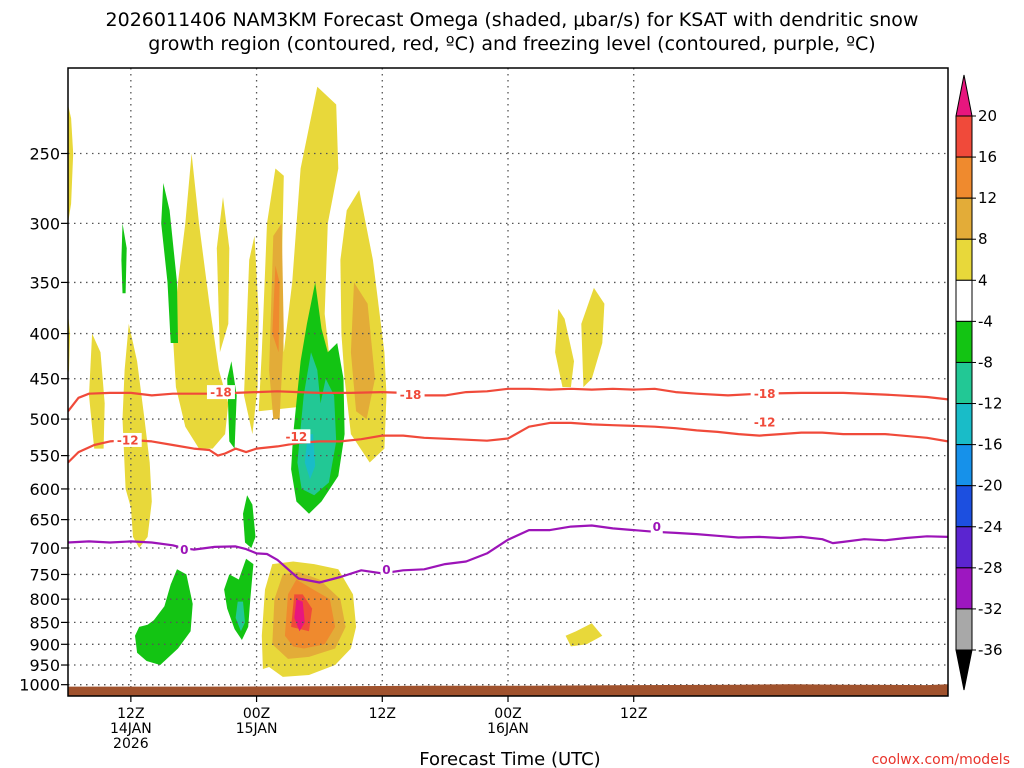  I want to click on y-tick-label: 450, so click(44, 379).